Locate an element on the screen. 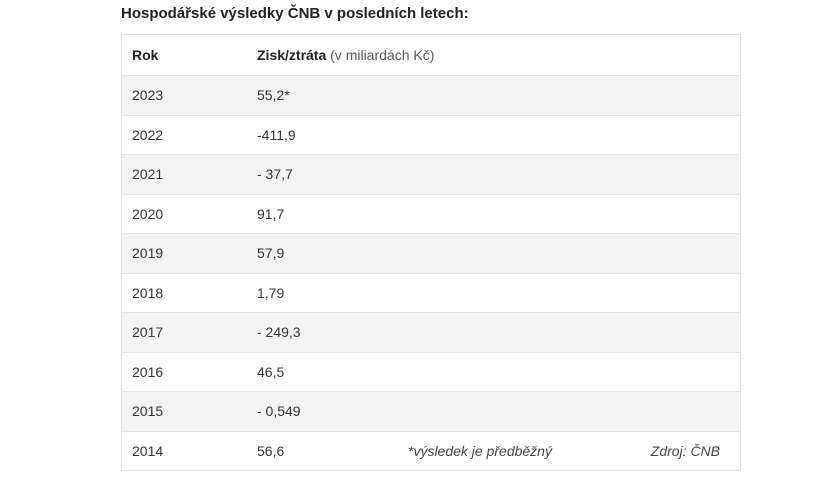 This screenshot has width=840, height=480. table-row: 2019 57,9 is located at coordinates (431, 253).